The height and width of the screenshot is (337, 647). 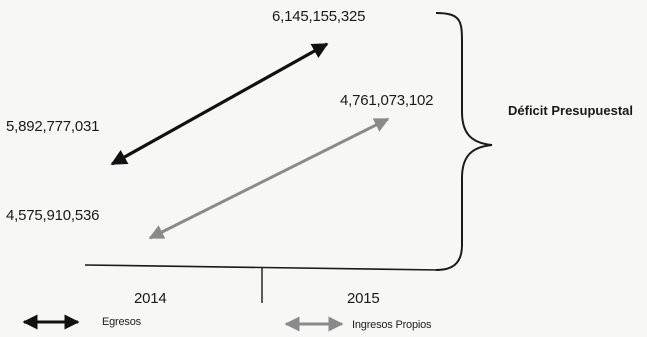 What do you see at coordinates (150, 298) in the screenshot?
I see `year-2014-label: 2014` at bounding box center [150, 298].